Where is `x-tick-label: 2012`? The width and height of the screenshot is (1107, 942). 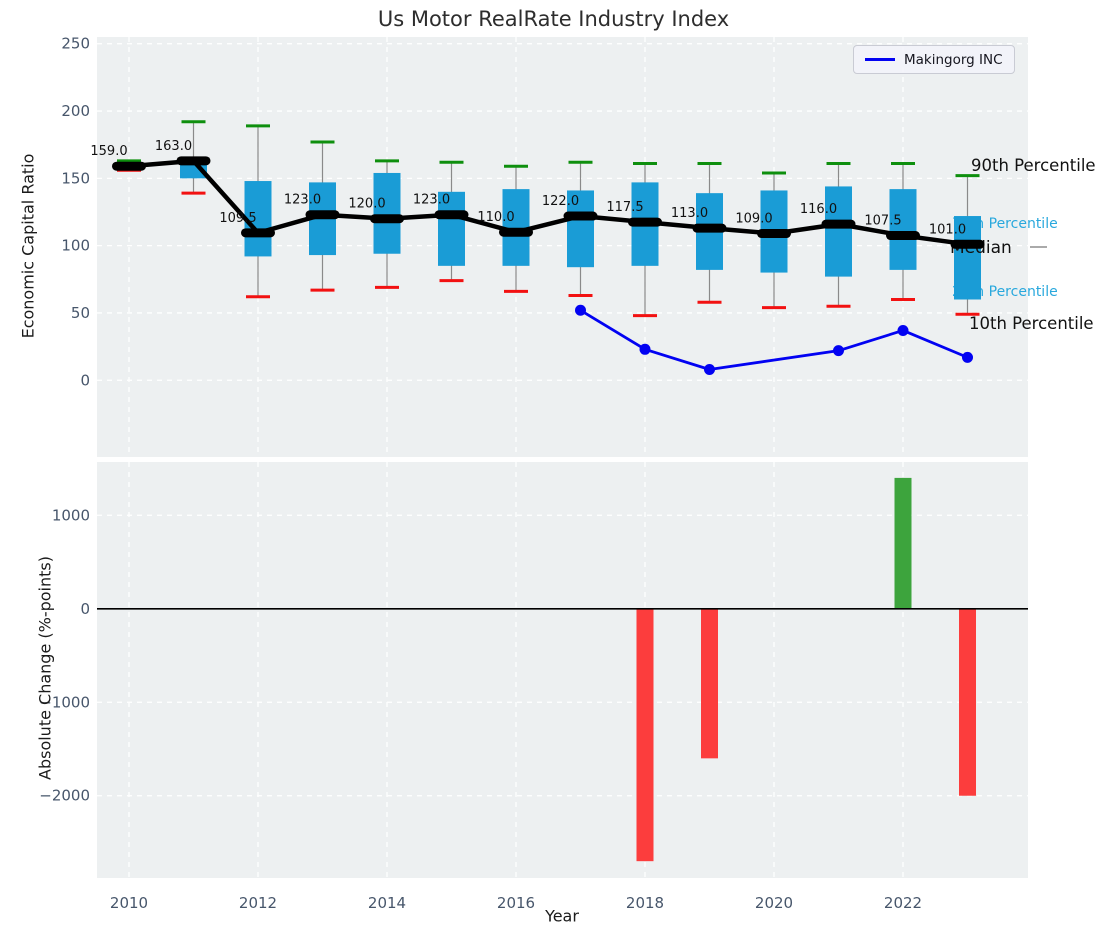 x-tick-label: 2012 is located at coordinates (258, 903).